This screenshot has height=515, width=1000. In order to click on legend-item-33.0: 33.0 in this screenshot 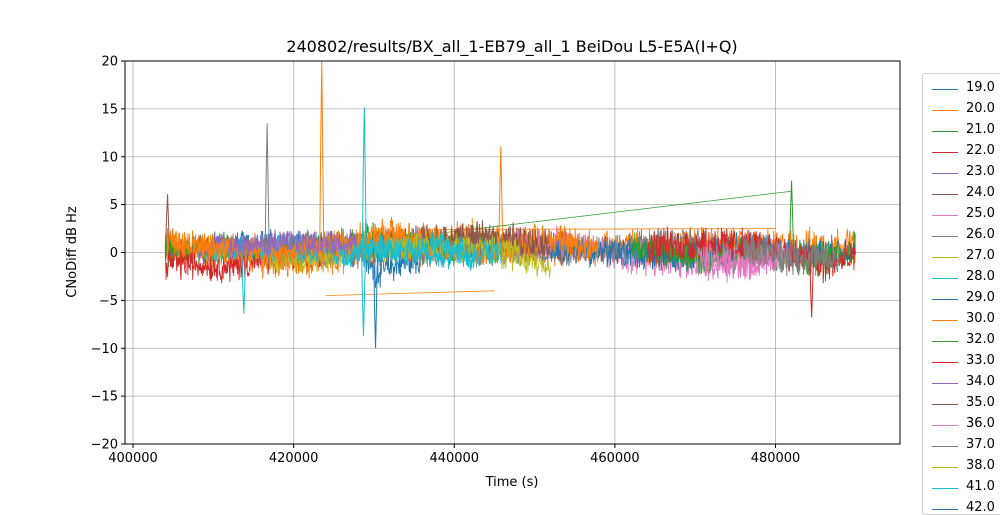, I will do `click(961, 362)`.